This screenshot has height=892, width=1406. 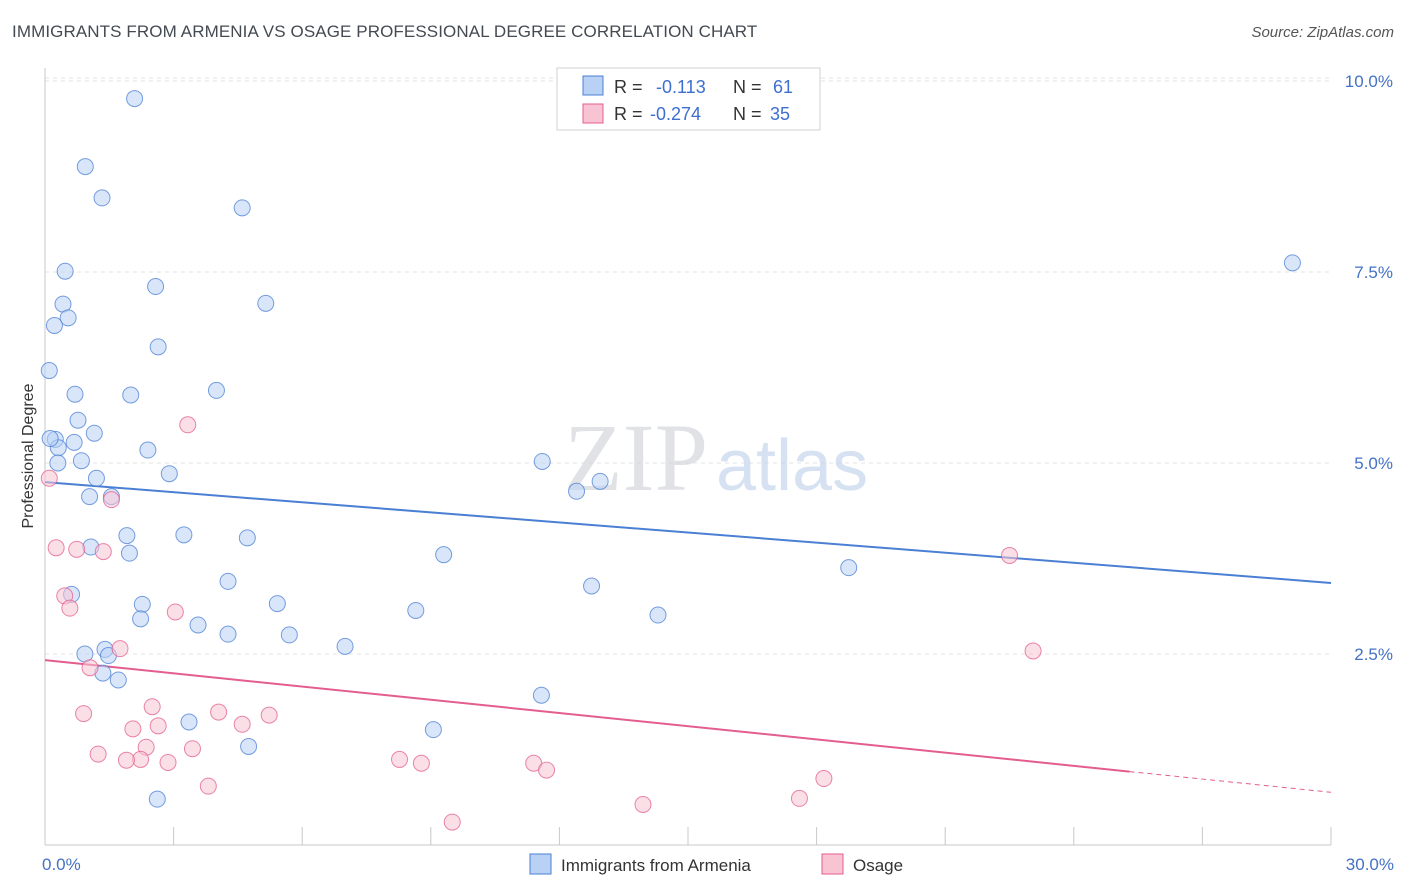 What do you see at coordinates (61, 864) in the screenshot?
I see `x-tick-label-0: 0.0%` at bounding box center [61, 864].